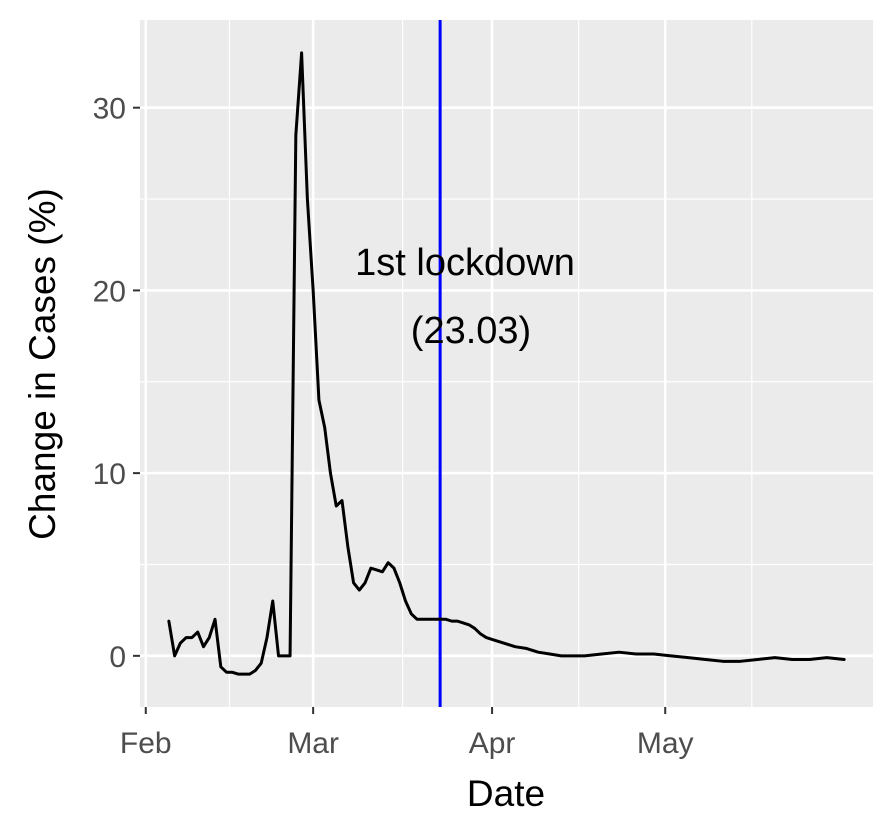 The height and width of the screenshot is (839, 896). What do you see at coordinates (117, 657) in the screenshot?
I see `y-tick-label: 0` at bounding box center [117, 657].